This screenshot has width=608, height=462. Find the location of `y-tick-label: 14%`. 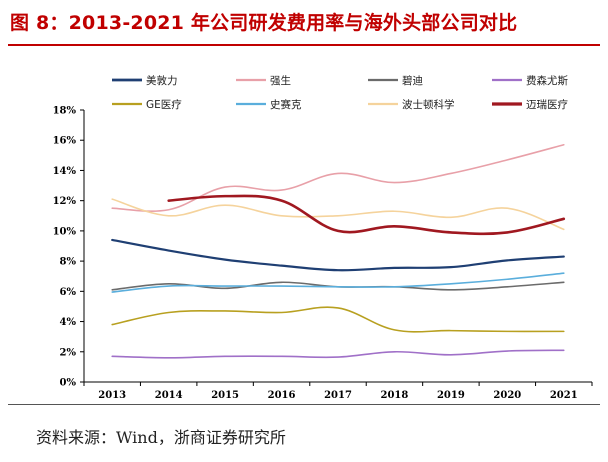

y-tick-label: 14% is located at coordinates (65, 171).